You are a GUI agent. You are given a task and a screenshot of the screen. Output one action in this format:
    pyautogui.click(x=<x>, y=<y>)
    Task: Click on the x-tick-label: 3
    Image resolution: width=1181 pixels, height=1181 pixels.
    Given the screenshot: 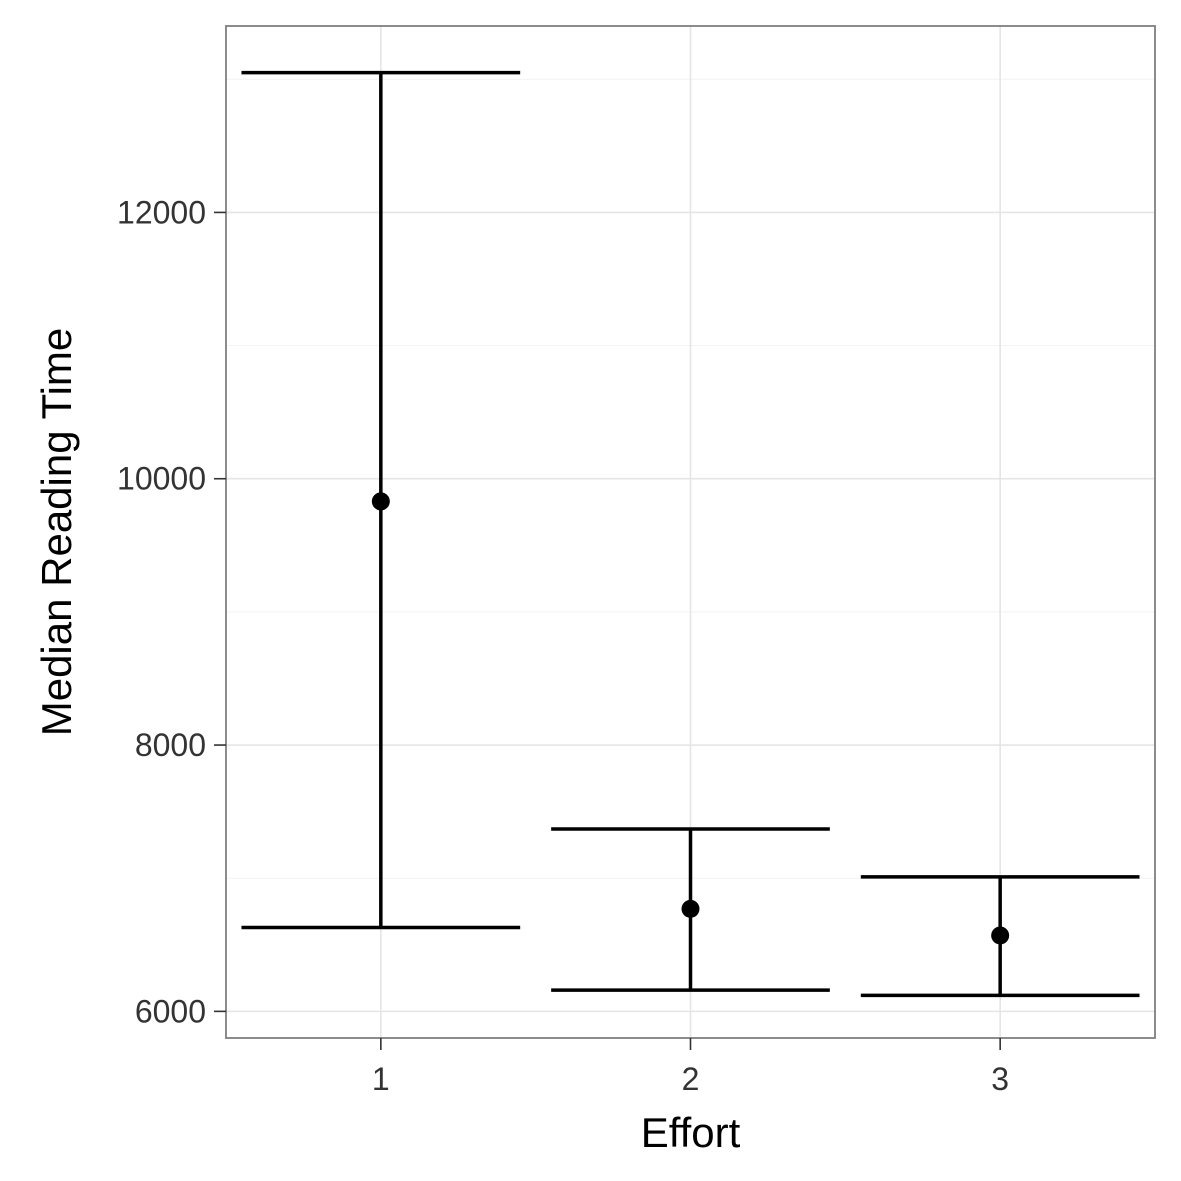 What is the action you would take?
    pyautogui.click(x=1000, y=1079)
    